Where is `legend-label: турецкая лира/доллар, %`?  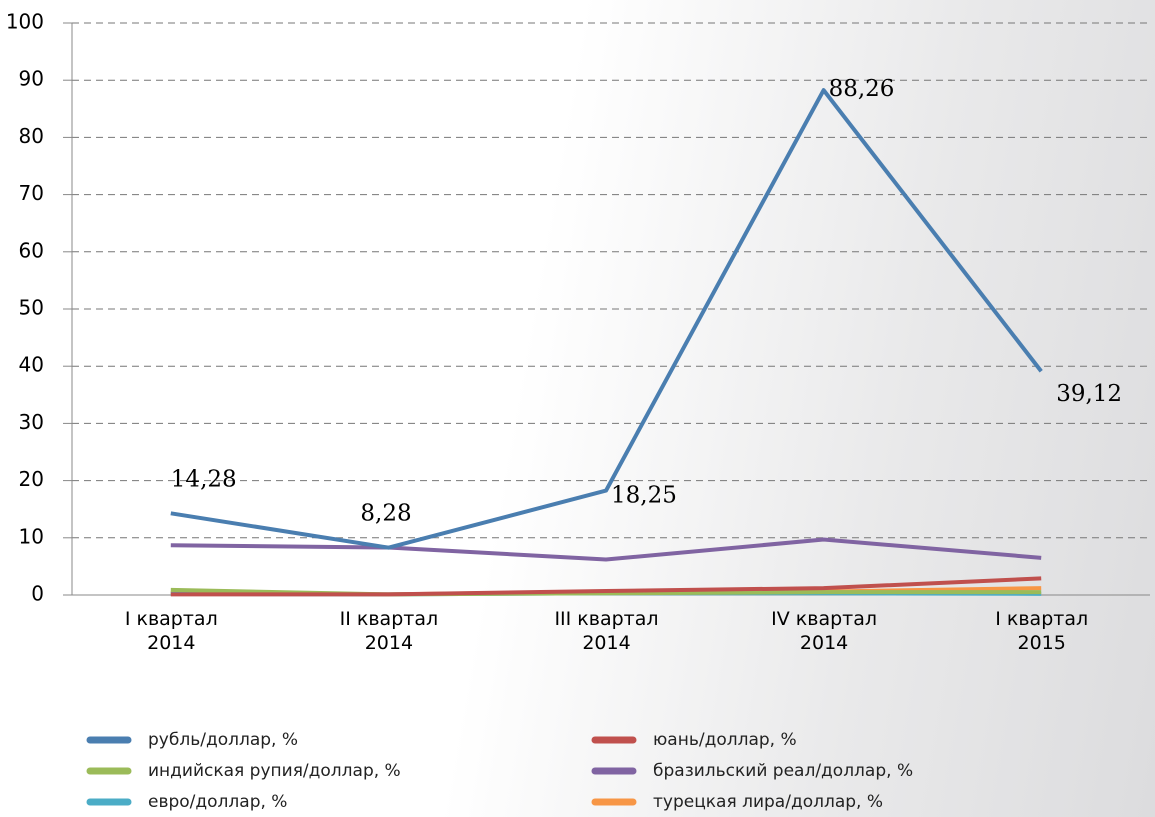
legend-label: турецкая лира/доллар, % is located at coordinates (768, 802).